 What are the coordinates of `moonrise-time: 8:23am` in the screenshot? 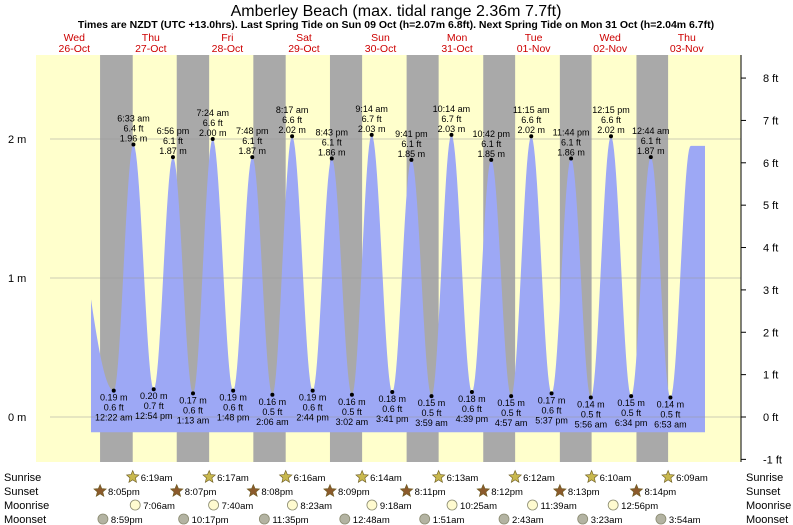 It's located at (316, 506).